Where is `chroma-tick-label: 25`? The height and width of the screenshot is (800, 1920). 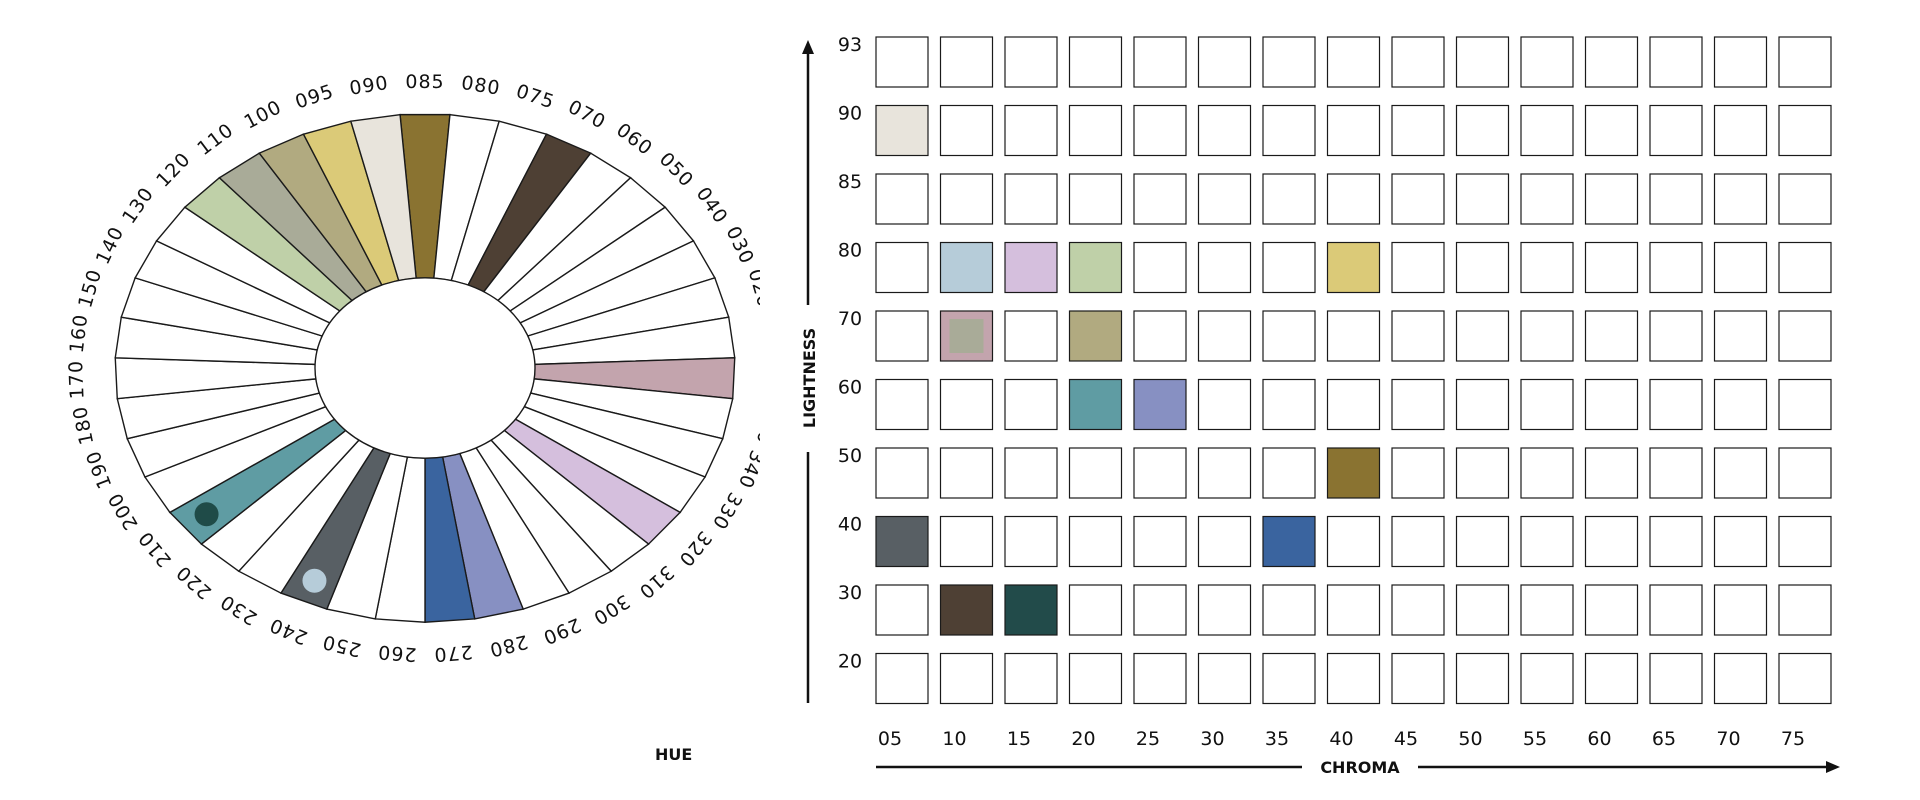
chroma-tick-label: 25 is located at coordinates (1148, 739).